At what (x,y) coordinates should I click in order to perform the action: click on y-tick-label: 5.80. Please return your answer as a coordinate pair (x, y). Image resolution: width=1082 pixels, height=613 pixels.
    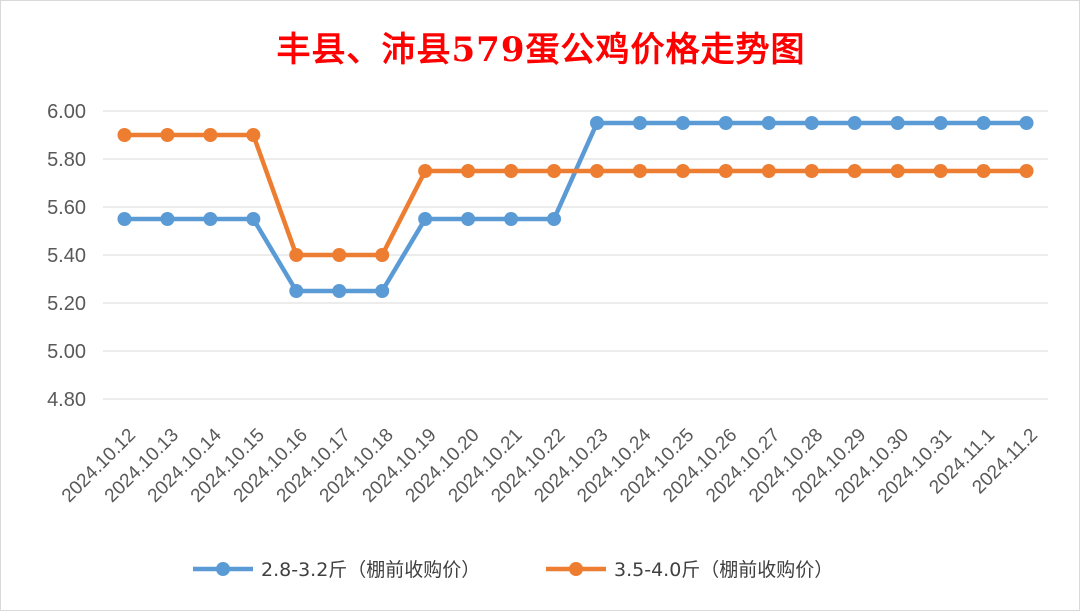
    Looking at the image, I should click on (66, 160).